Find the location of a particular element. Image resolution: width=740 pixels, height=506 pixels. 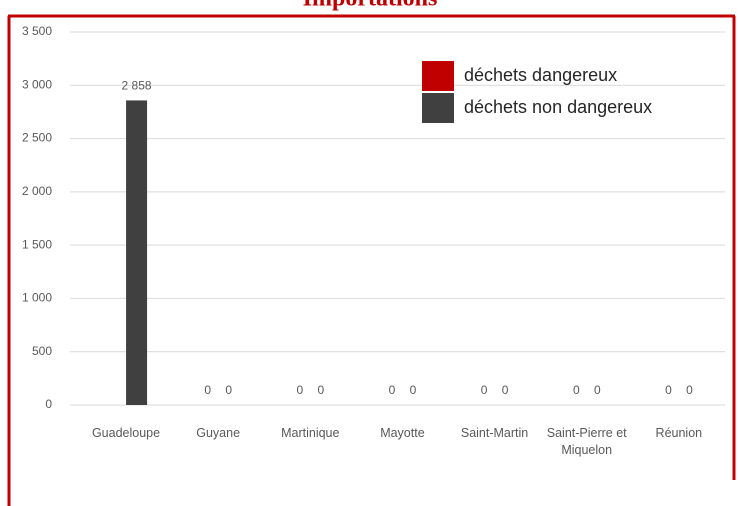

chart-title: Importations is located at coordinates (370, 6).